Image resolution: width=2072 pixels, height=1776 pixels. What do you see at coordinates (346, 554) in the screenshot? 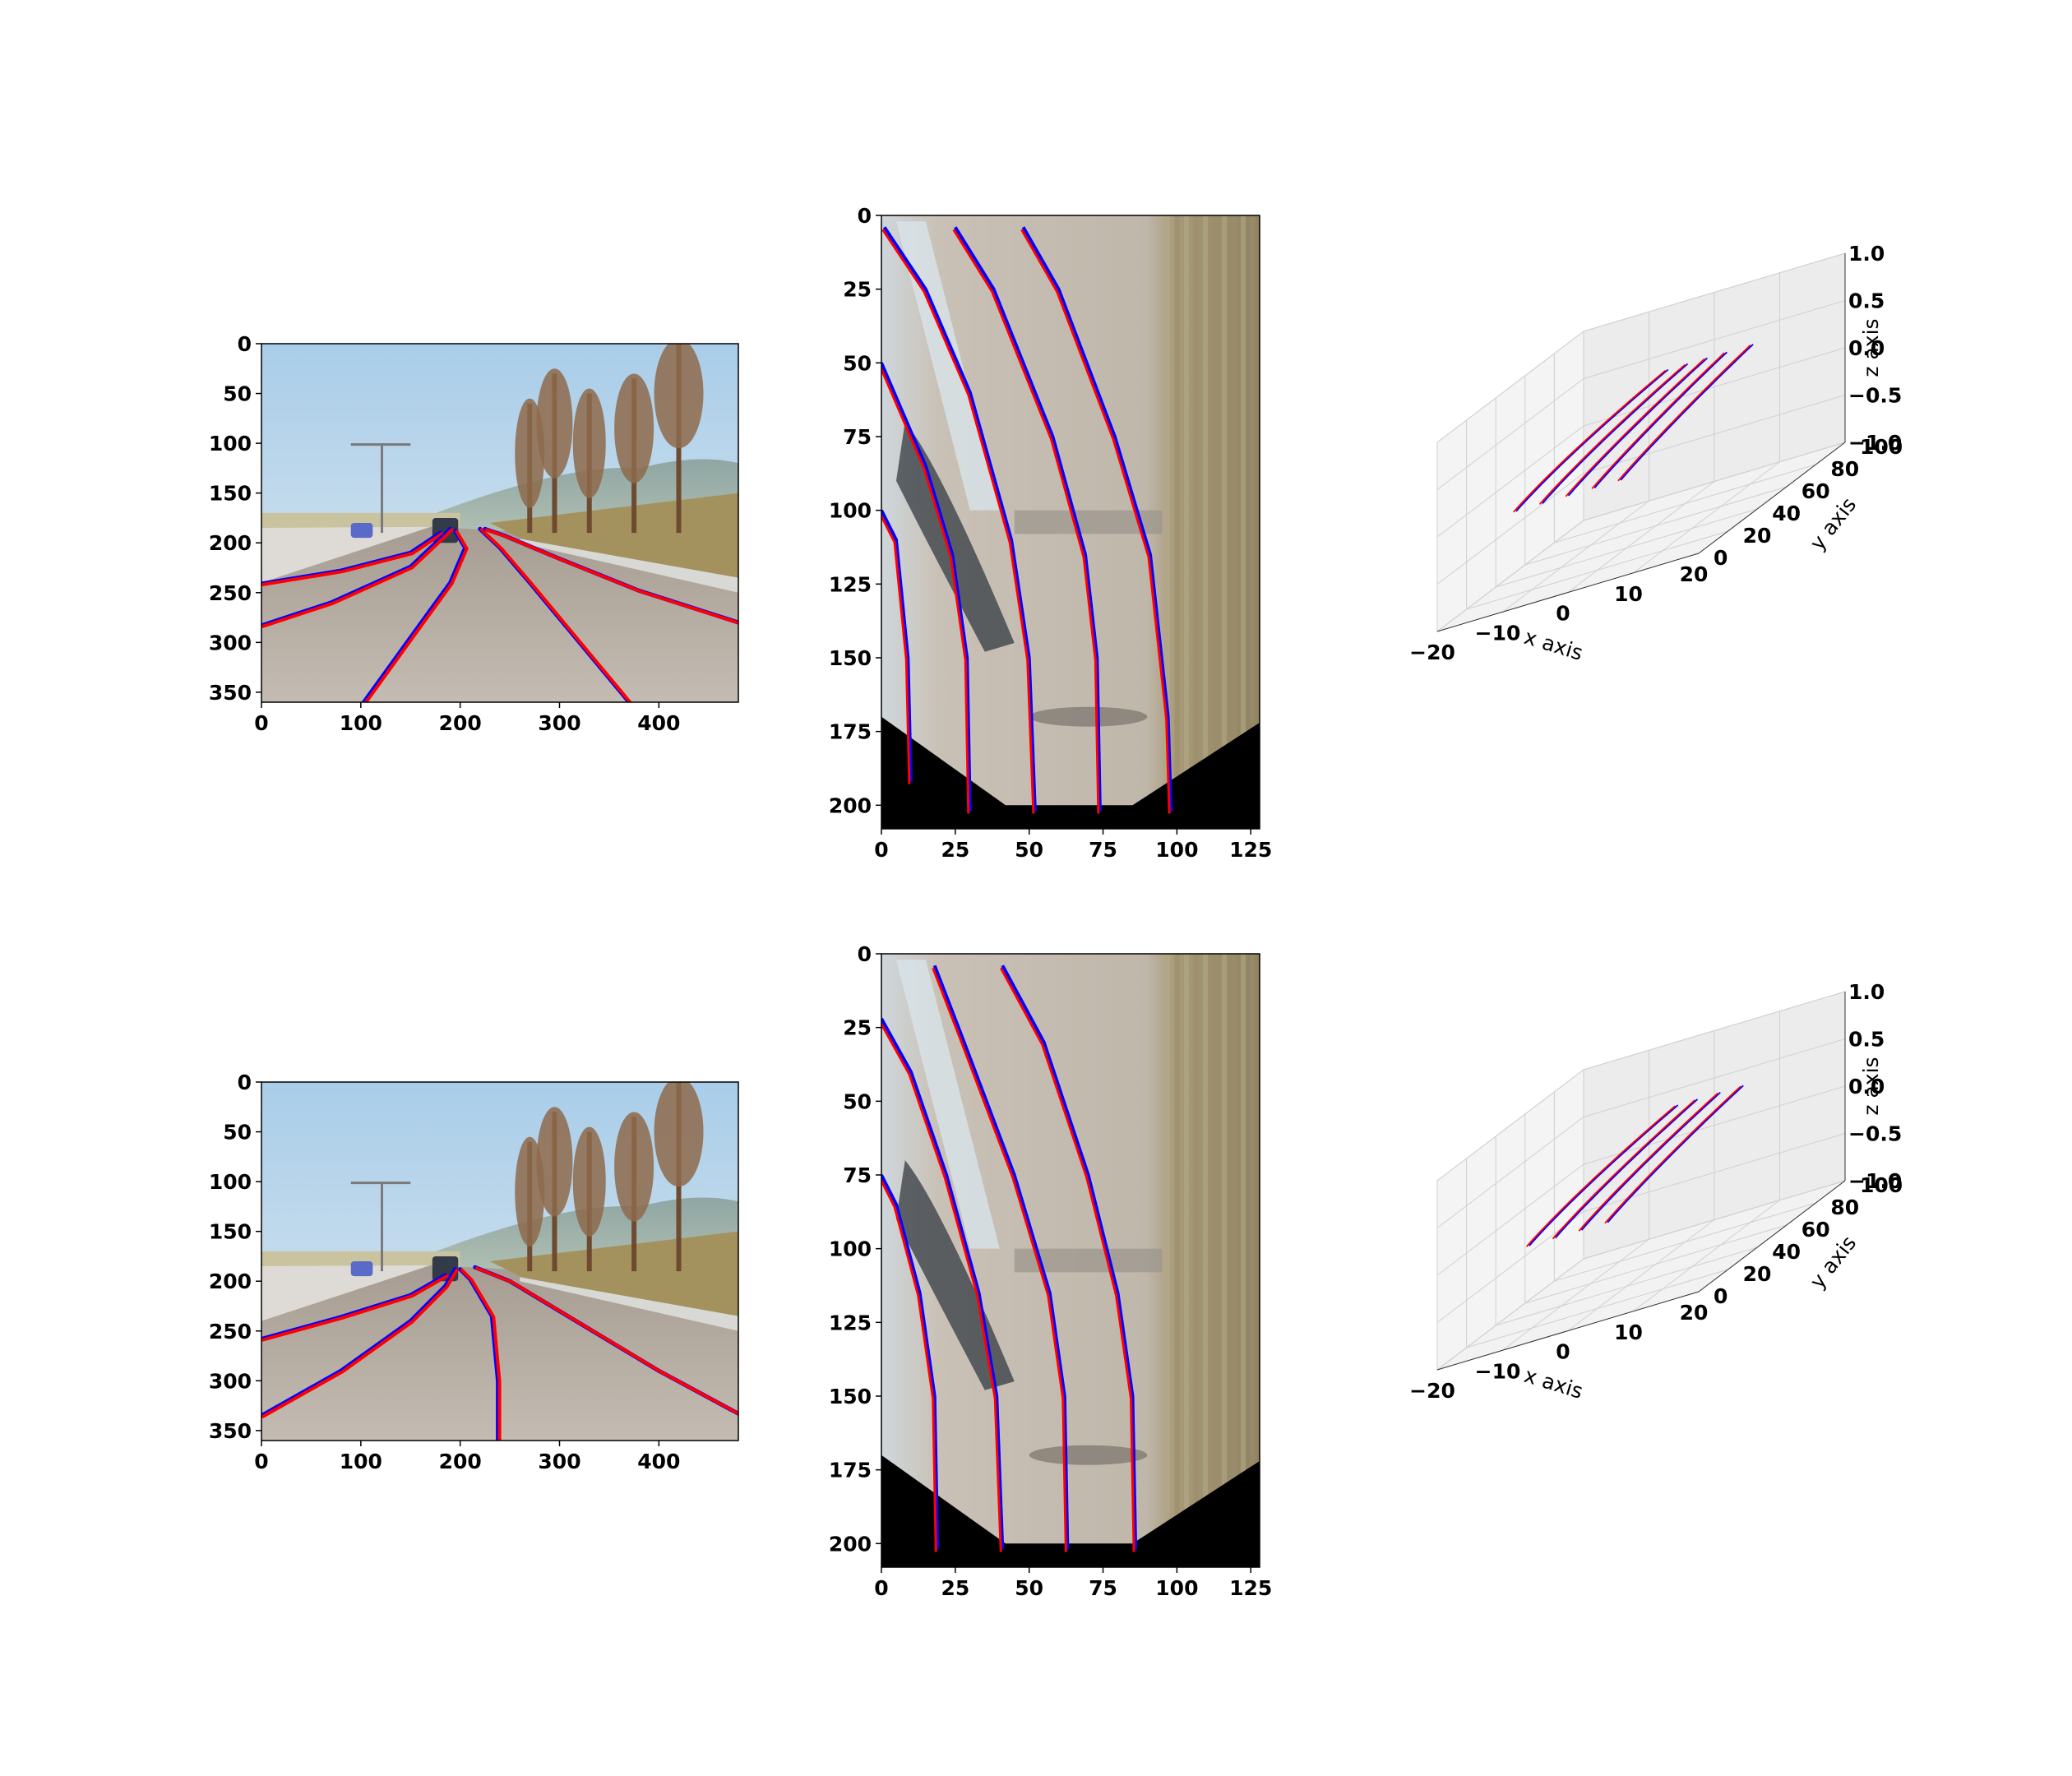
I see `roadside-barrier` at bounding box center [346, 554].